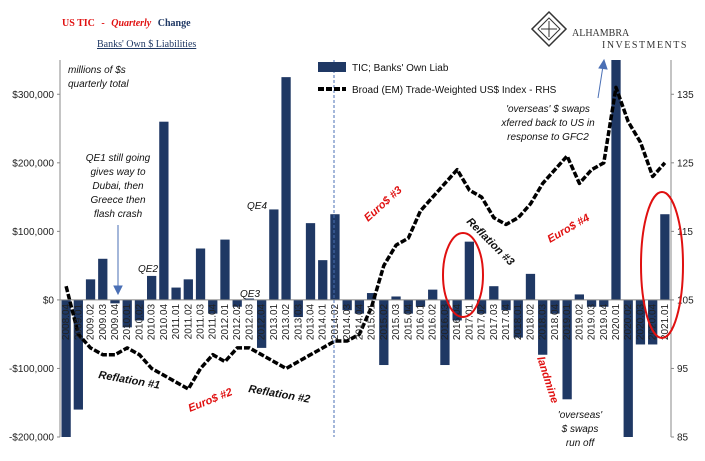 The width and height of the screenshot is (705, 461). Describe the element at coordinates (332, 67) in the screenshot. I see `legend-swatch` at that location.